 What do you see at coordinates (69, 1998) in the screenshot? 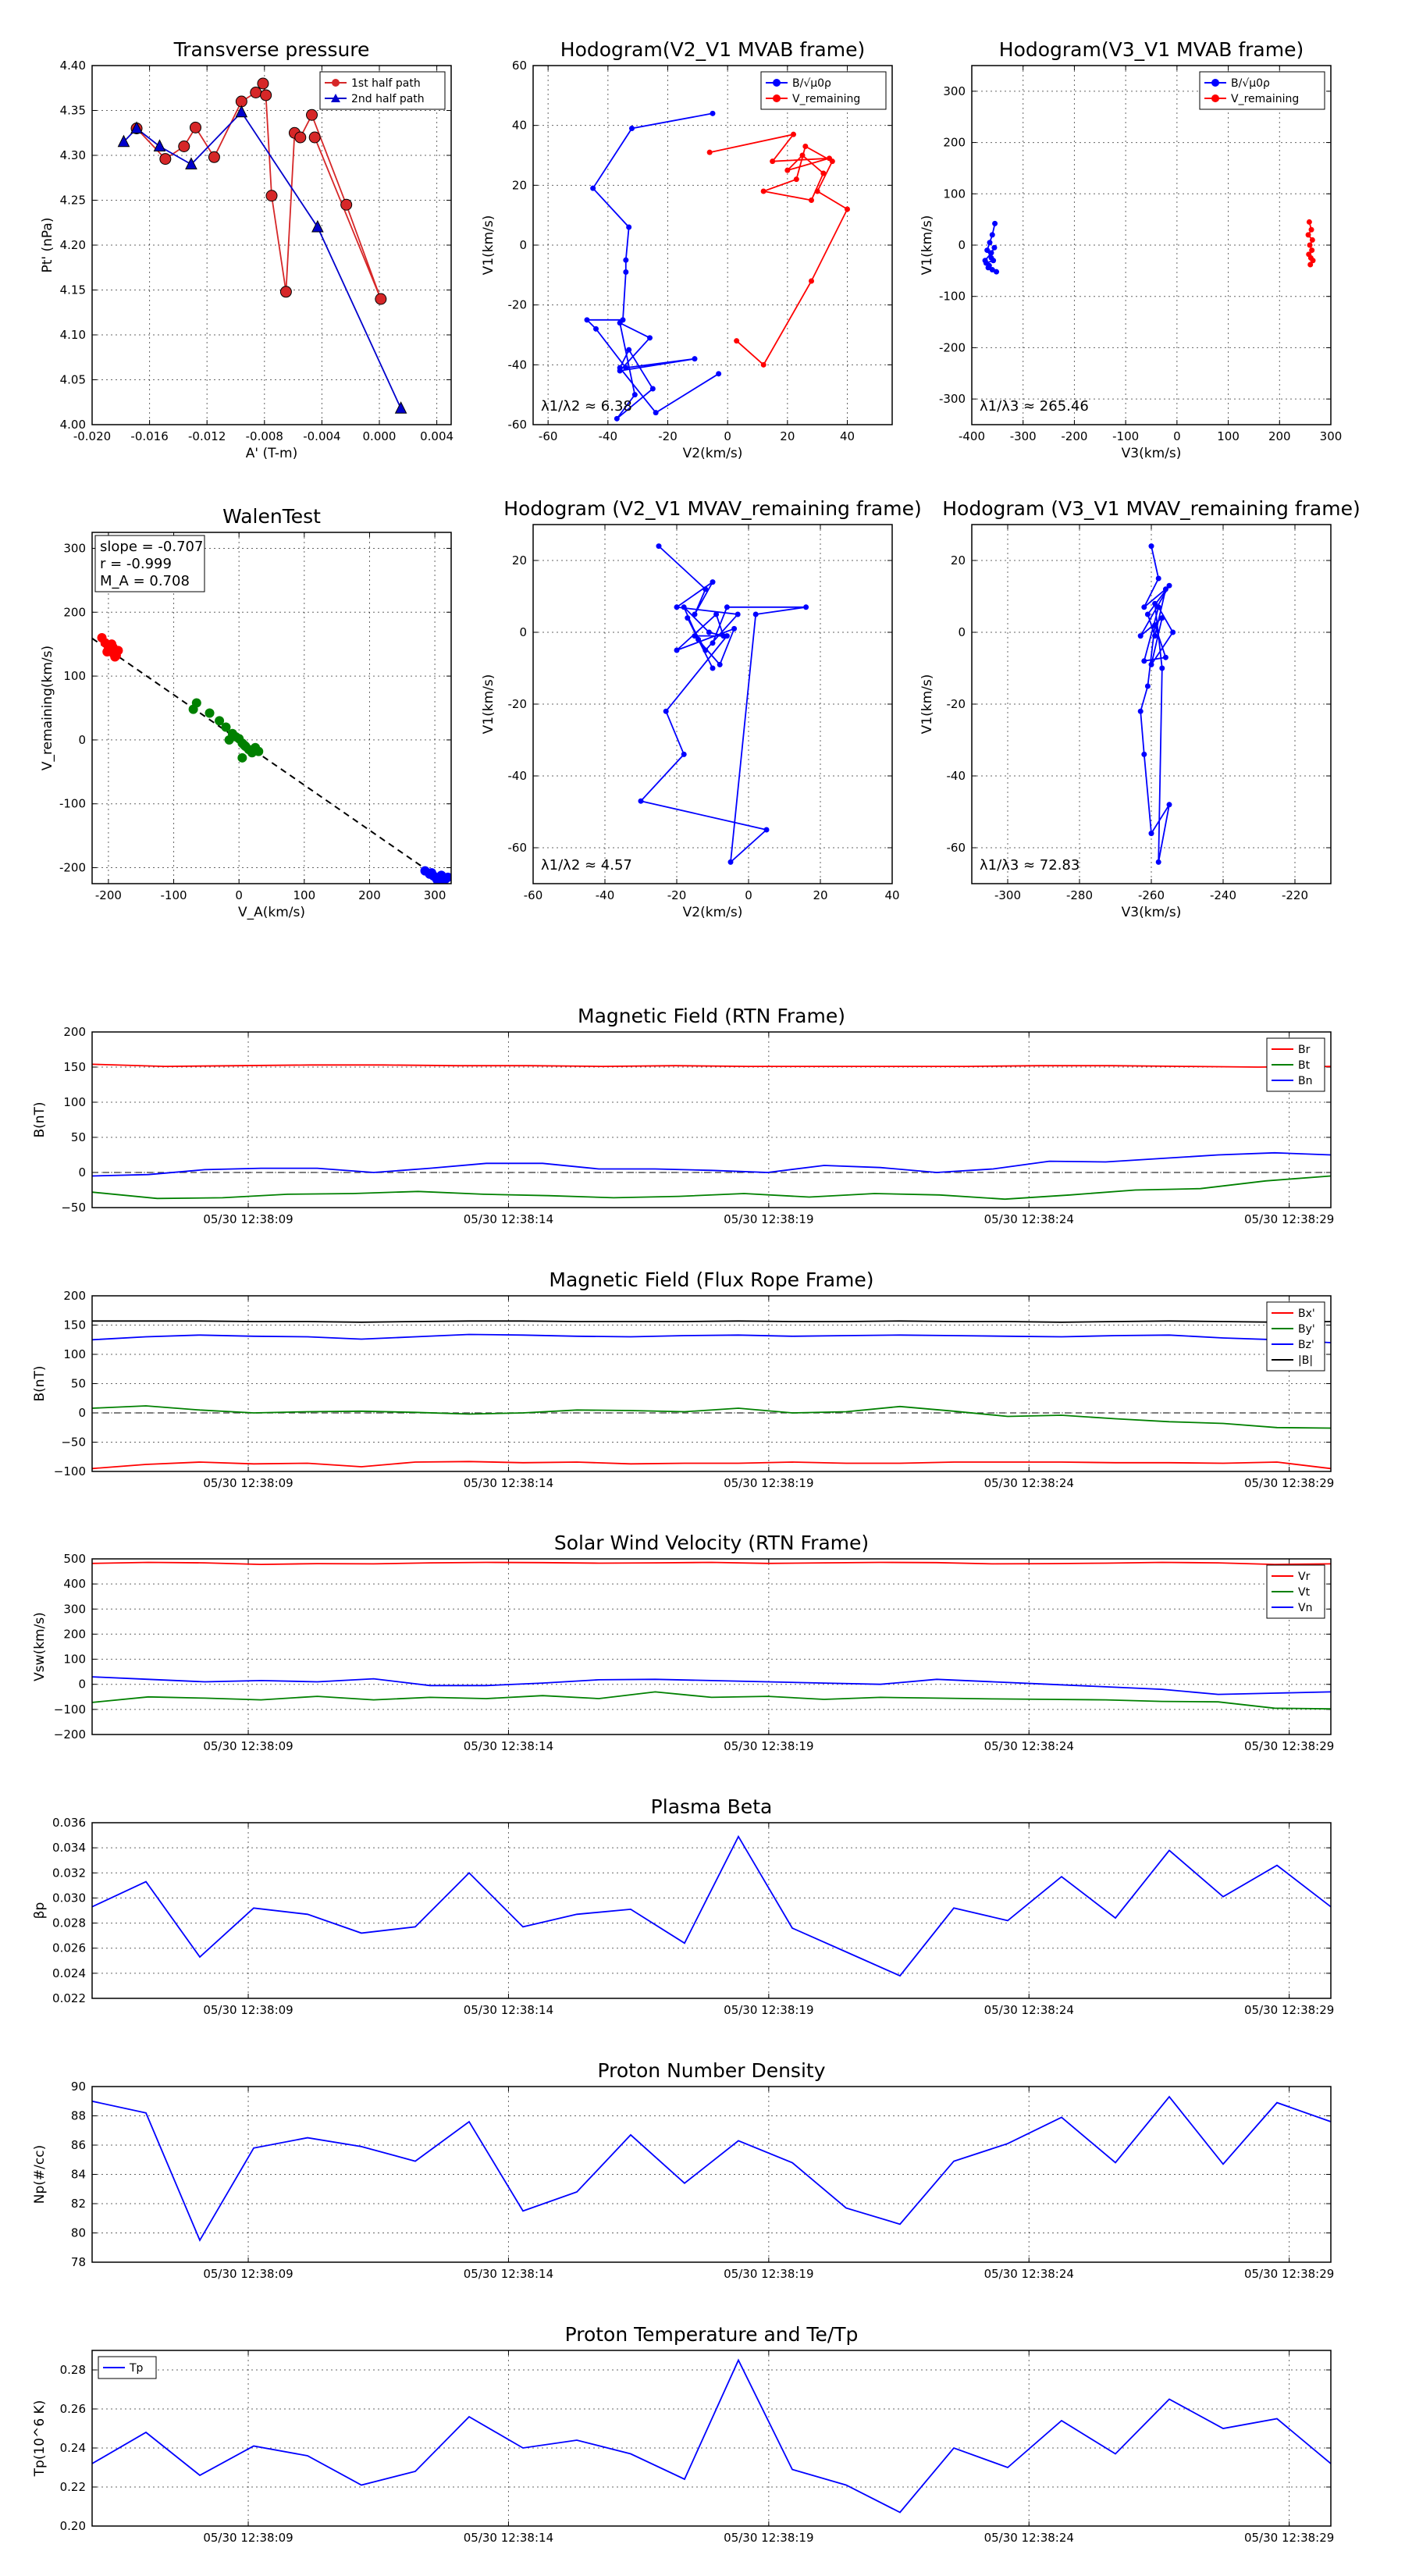
I see `y-tick-label: 0.022` at bounding box center [69, 1998].